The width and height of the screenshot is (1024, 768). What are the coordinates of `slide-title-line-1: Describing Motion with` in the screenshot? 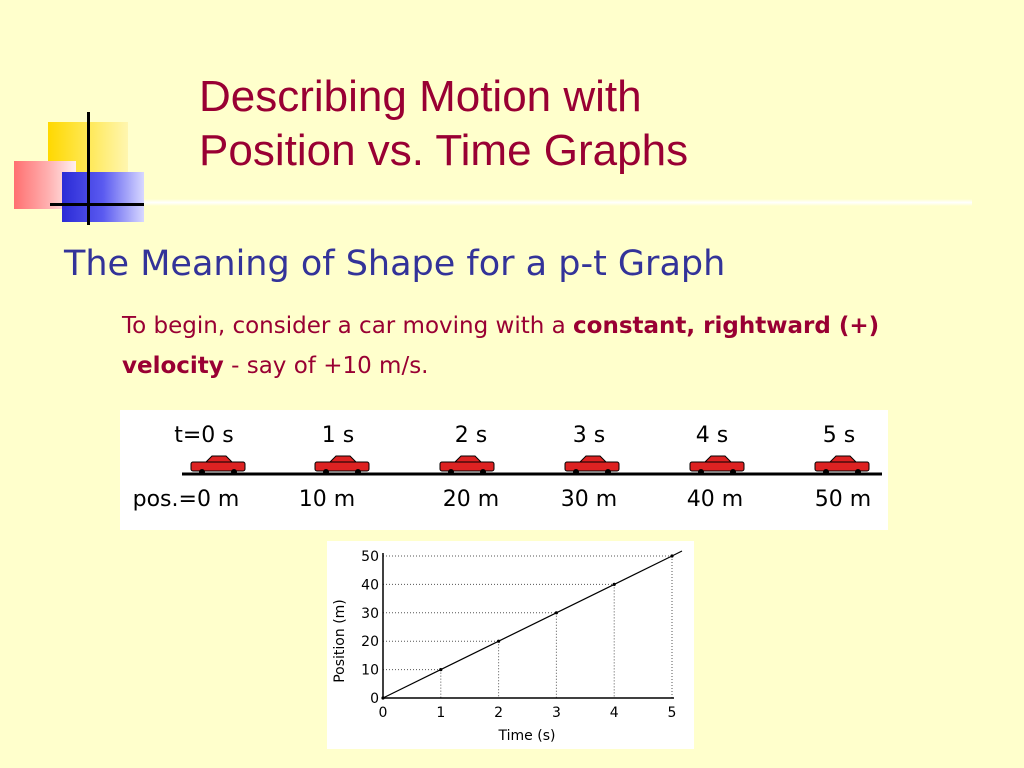 It's located at (420, 96).